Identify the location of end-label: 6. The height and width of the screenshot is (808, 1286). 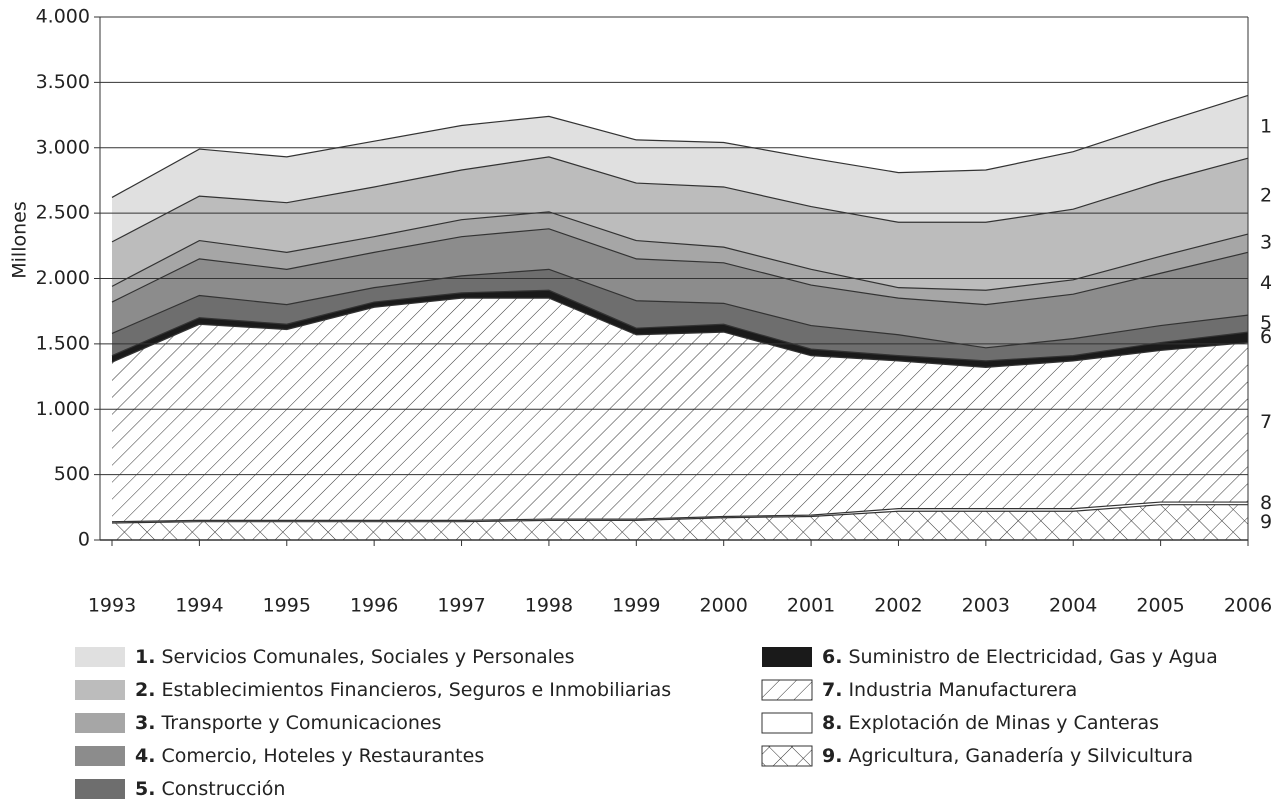
(1266, 337).